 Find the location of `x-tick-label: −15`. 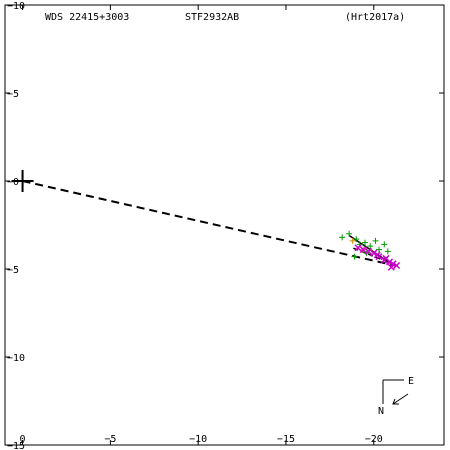

x-tick-label: −15 is located at coordinates (286, 439).